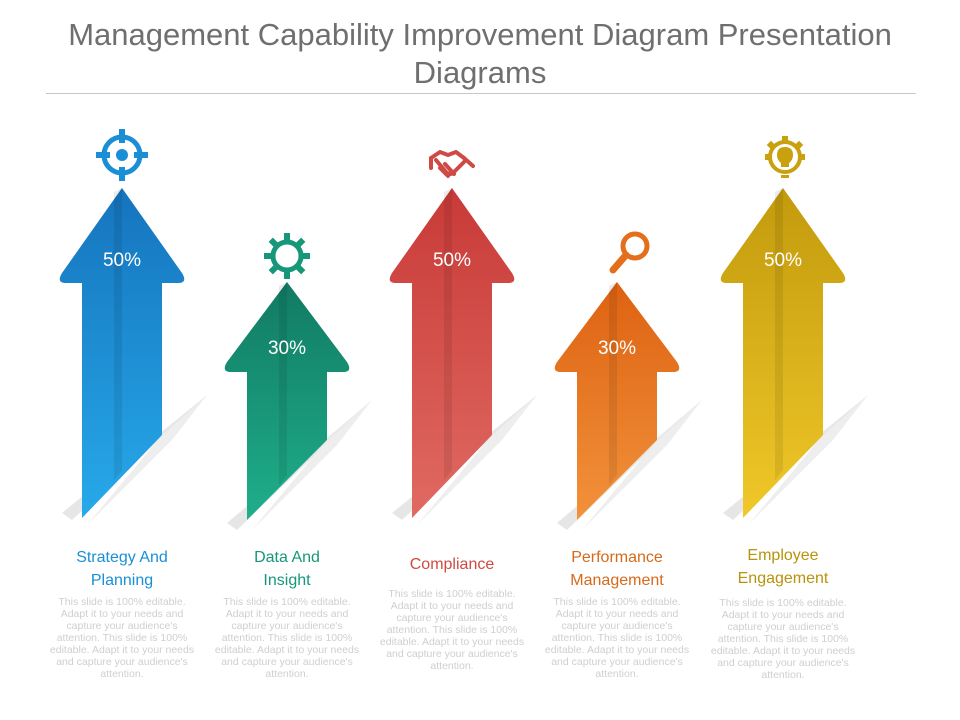 This screenshot has width=960, height=720. I want to click on step-label: Data And Insight, so click(287, 569).